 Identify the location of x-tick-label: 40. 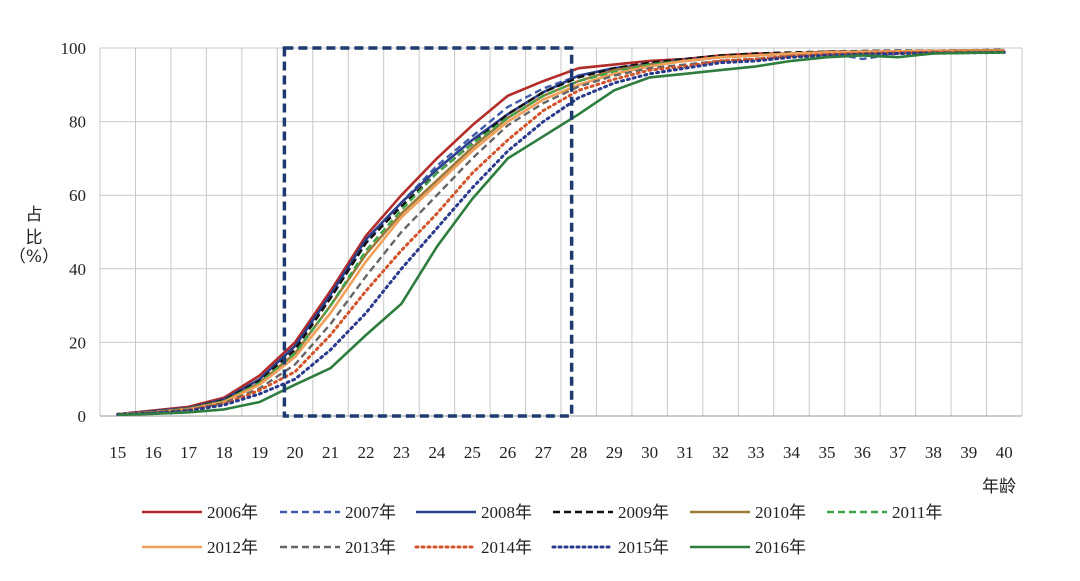
(1004, 452).